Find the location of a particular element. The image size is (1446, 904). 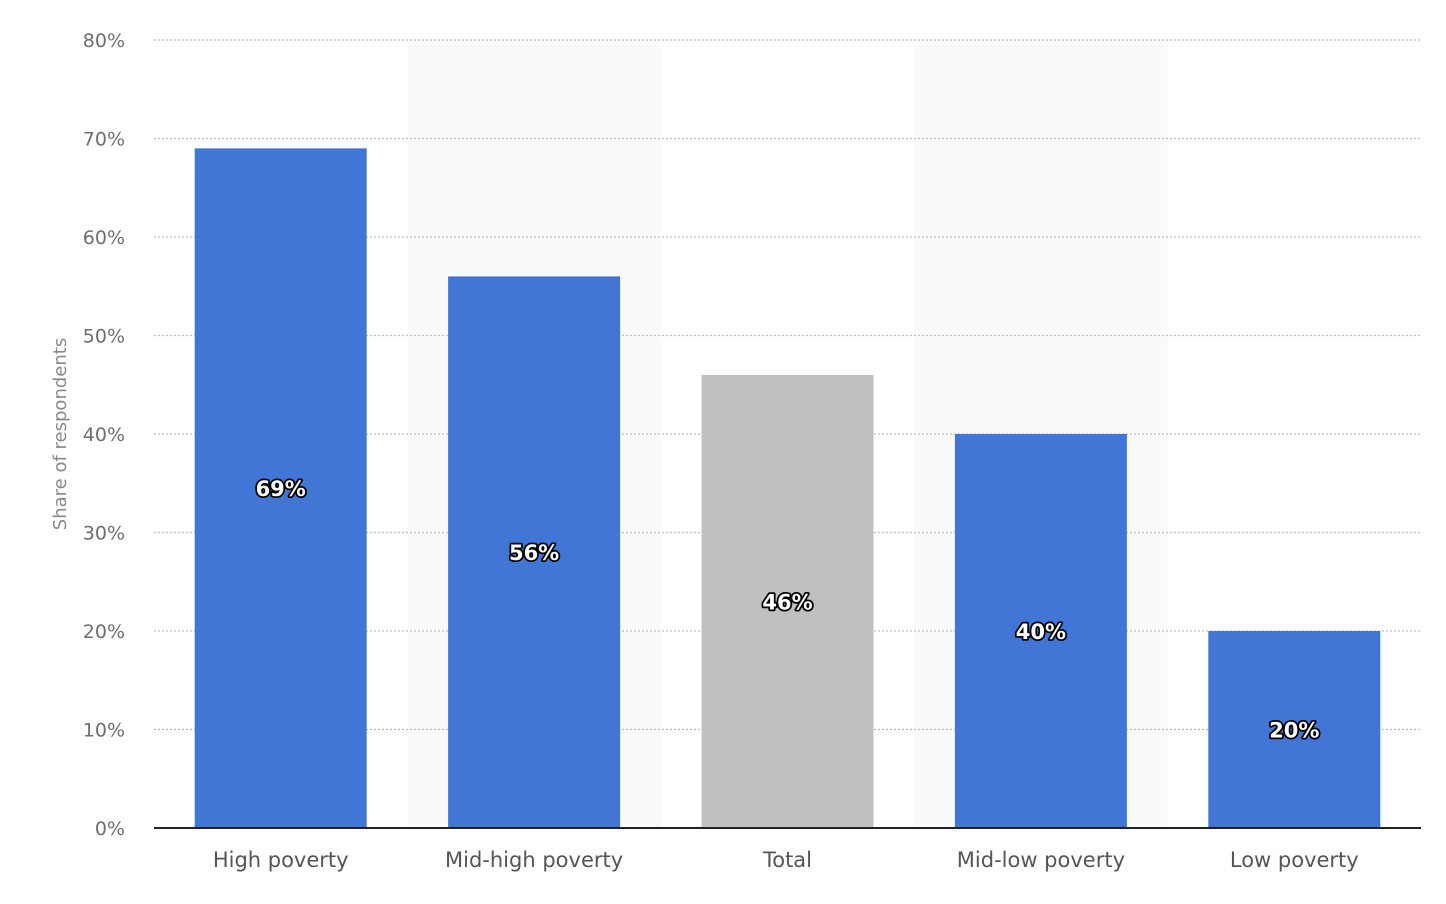

y-tick-label: 20% is located at coordinates (104, 632).